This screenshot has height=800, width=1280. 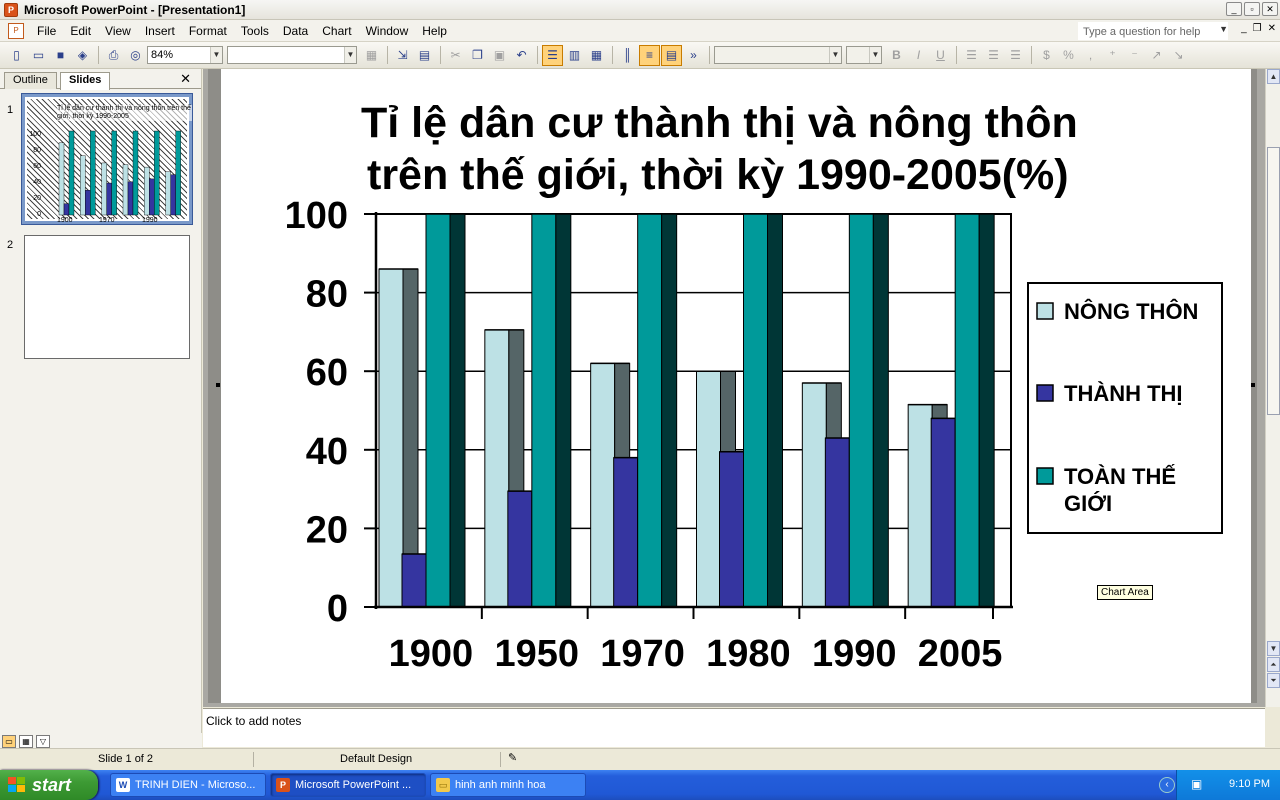 I want to click on open-icon: ▭, so click(x=38, y=55).